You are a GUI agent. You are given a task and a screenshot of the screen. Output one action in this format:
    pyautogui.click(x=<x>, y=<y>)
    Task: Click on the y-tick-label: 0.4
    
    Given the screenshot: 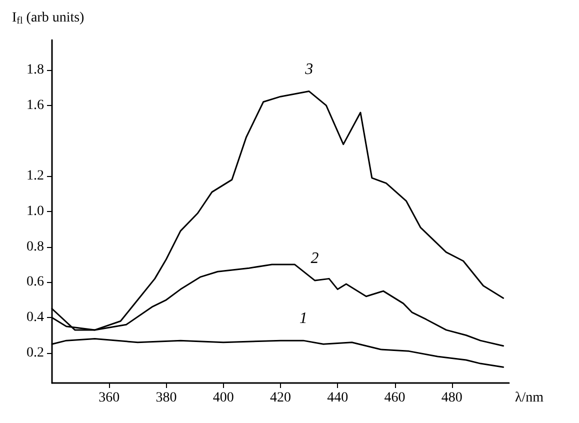 What is the action you would take?
    pyautogui.click(x=35, y=318)
    